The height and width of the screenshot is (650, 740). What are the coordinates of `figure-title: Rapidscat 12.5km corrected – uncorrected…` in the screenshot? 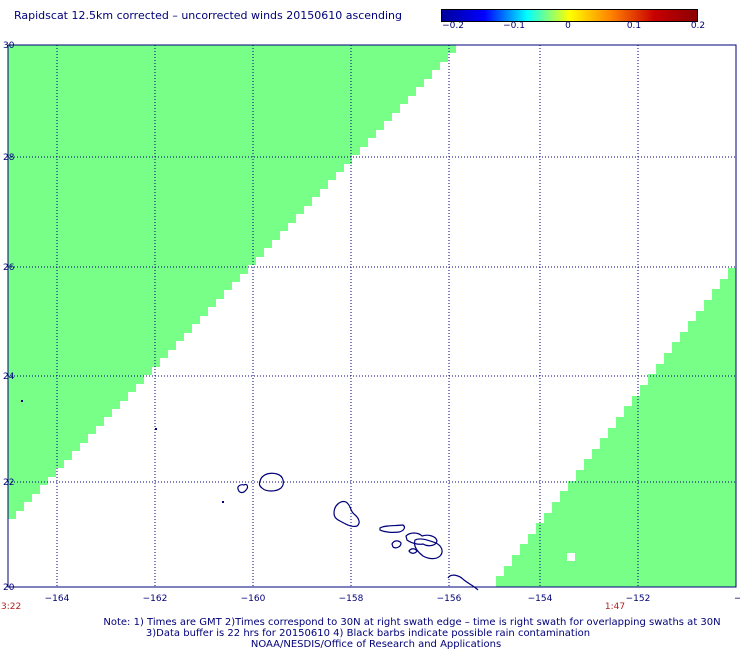 It's located at (208, 15).